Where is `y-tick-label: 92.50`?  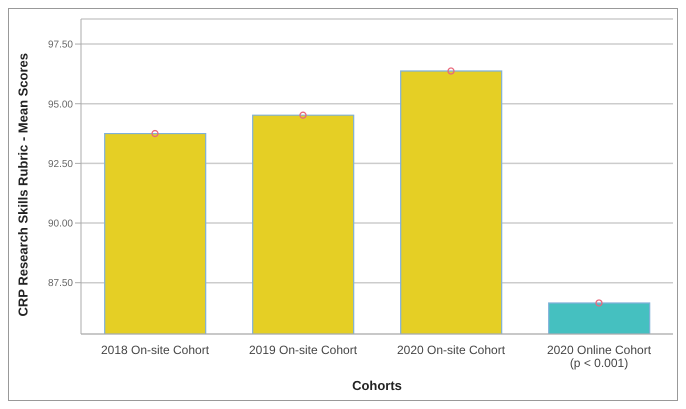
y-tick-label: 92.50 is located at coordinates (61, 164).